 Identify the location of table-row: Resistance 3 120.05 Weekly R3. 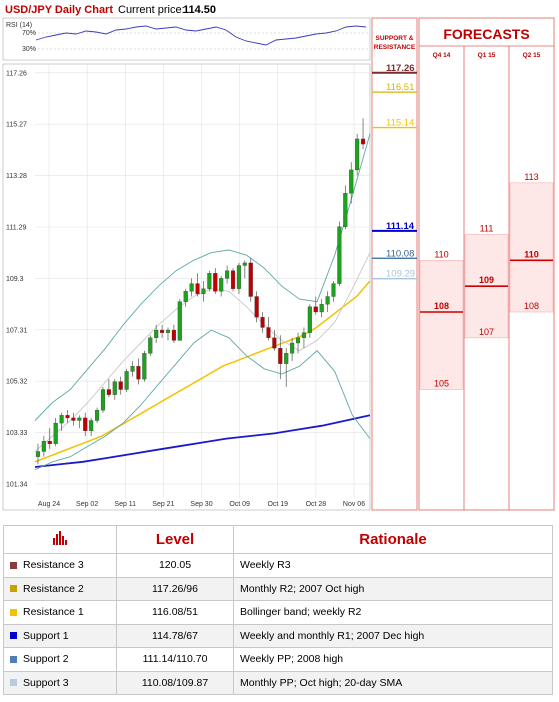
(278, 565).